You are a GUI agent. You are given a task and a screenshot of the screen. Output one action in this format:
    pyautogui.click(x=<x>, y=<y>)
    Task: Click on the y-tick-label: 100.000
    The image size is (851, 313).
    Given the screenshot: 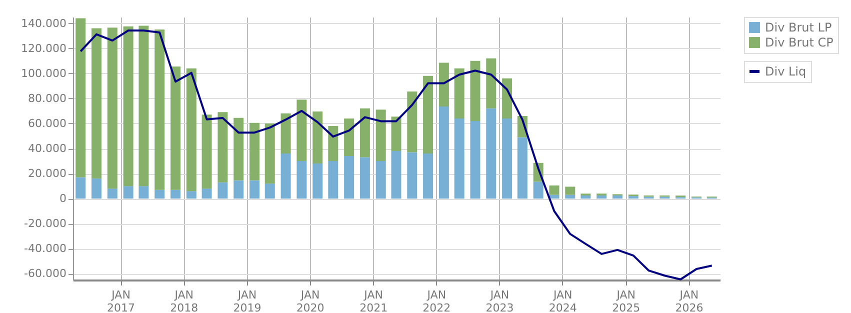 What is the action you would take?
    pyautogui.click(x=43, y=73)
    